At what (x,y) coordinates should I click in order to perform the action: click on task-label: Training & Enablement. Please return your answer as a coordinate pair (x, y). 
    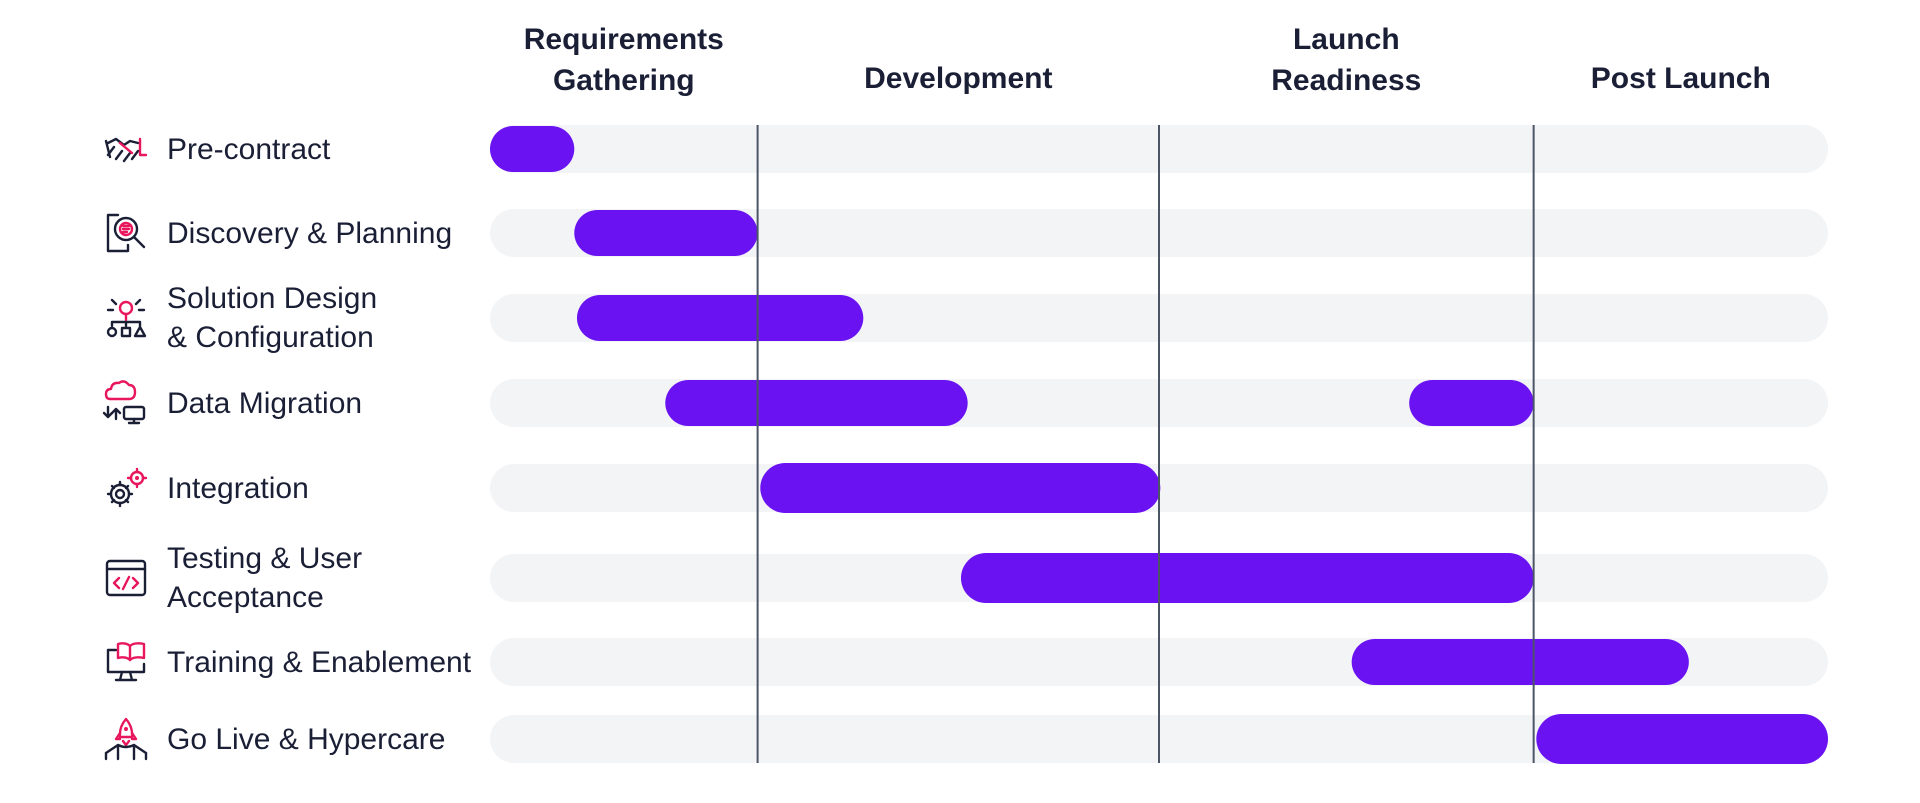
    Looking at the image, I should click on (319, 662).